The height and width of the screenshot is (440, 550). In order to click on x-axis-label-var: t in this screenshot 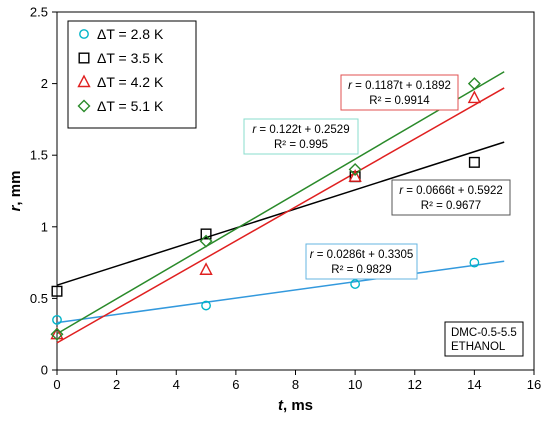, I will do `click(281, 405)`.